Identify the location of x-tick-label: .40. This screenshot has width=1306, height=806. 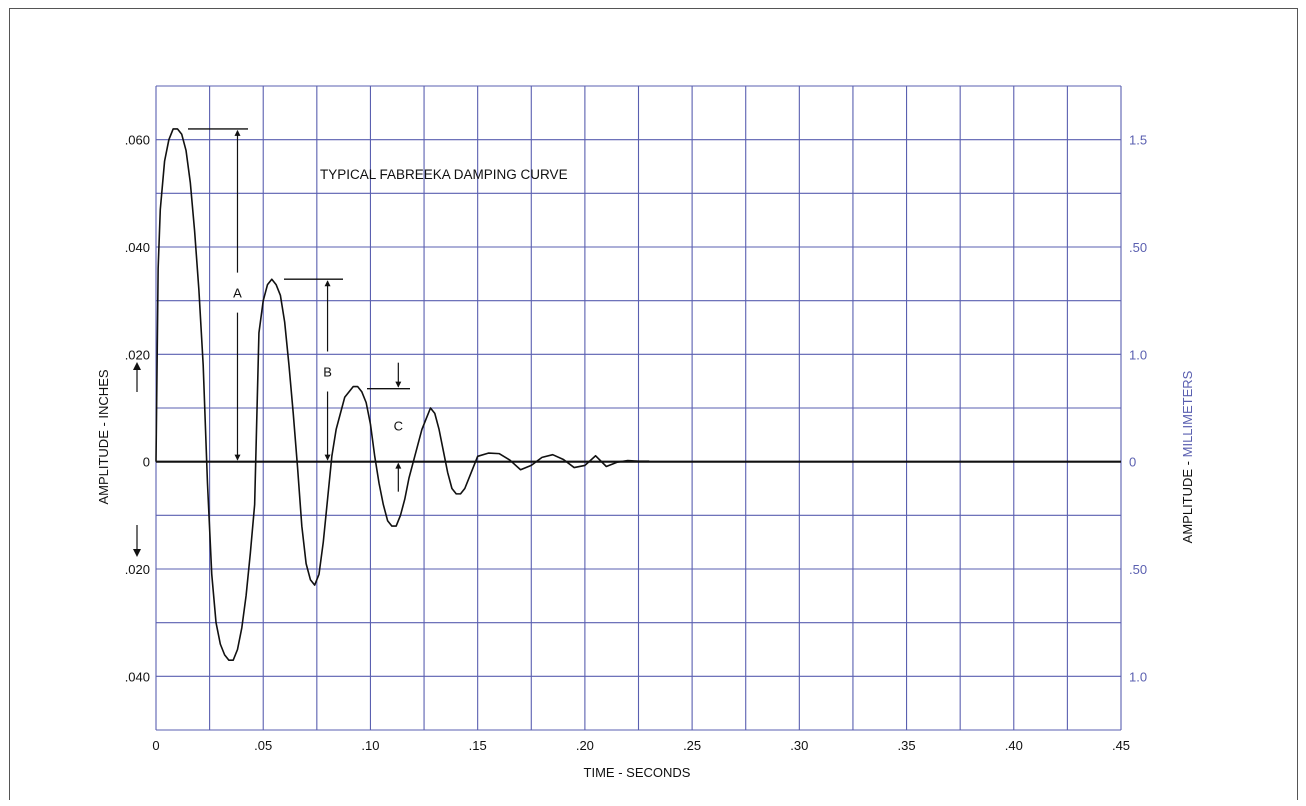
(1014, 745).